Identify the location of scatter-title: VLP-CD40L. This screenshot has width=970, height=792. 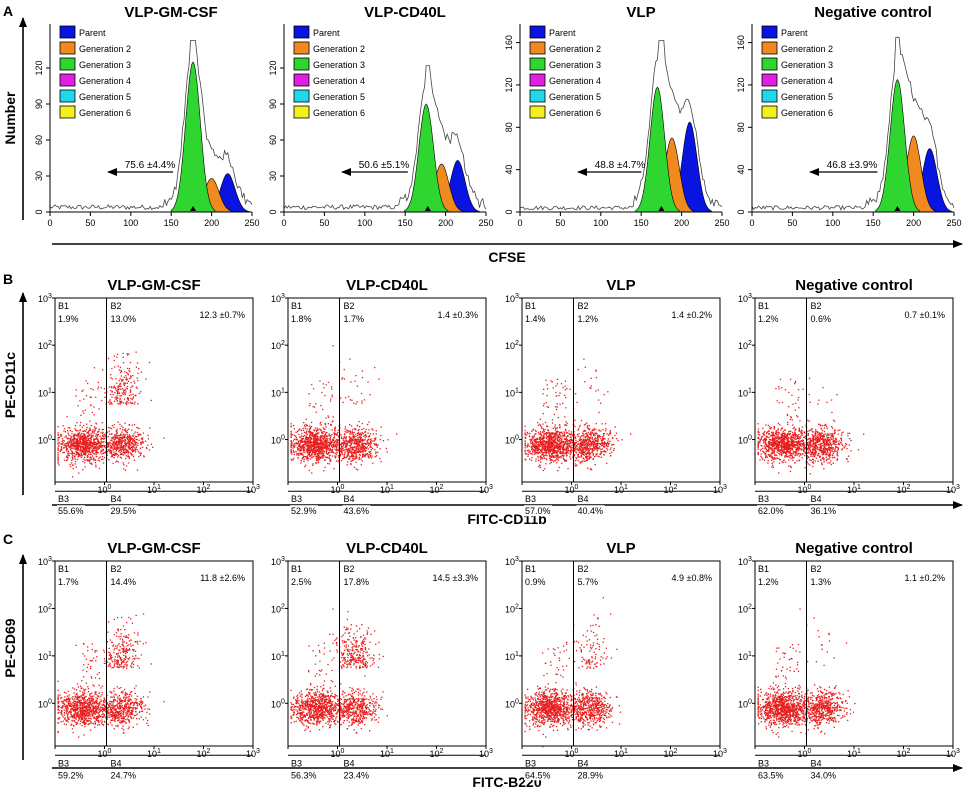
(387, 285).